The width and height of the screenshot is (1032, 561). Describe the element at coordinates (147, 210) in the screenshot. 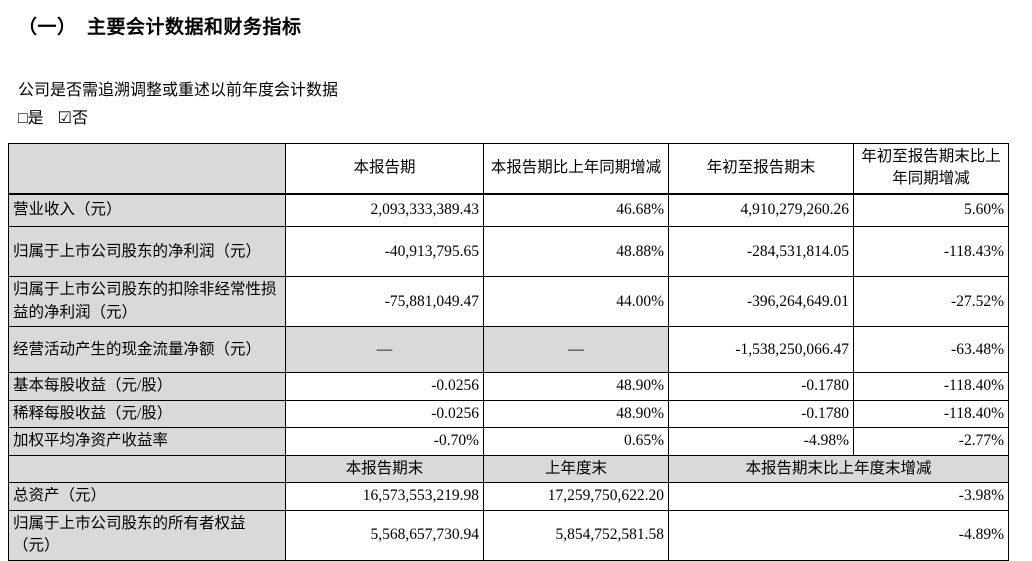

I see `row-label: 营业收入（元）` at that location.